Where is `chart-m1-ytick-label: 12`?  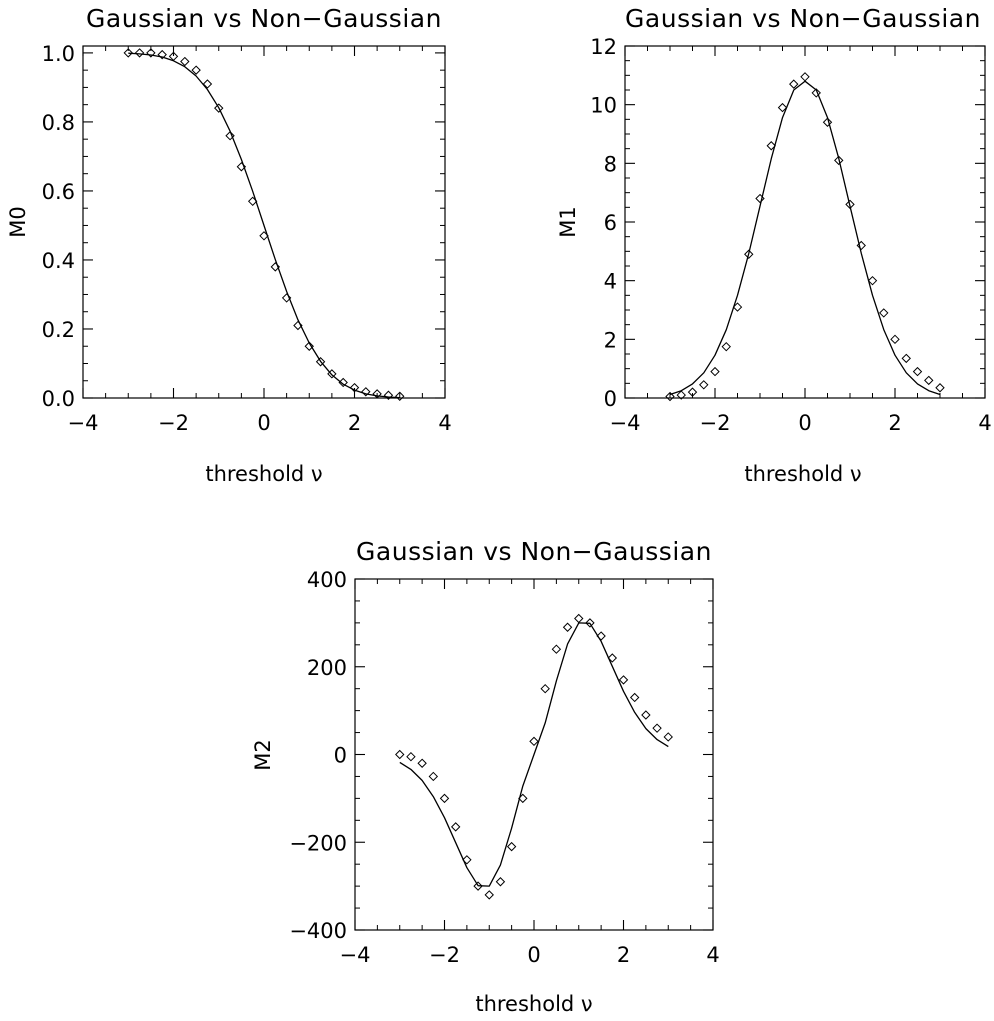 chart-m1-ytick-label: 12 is located at coordinates (603, 47).